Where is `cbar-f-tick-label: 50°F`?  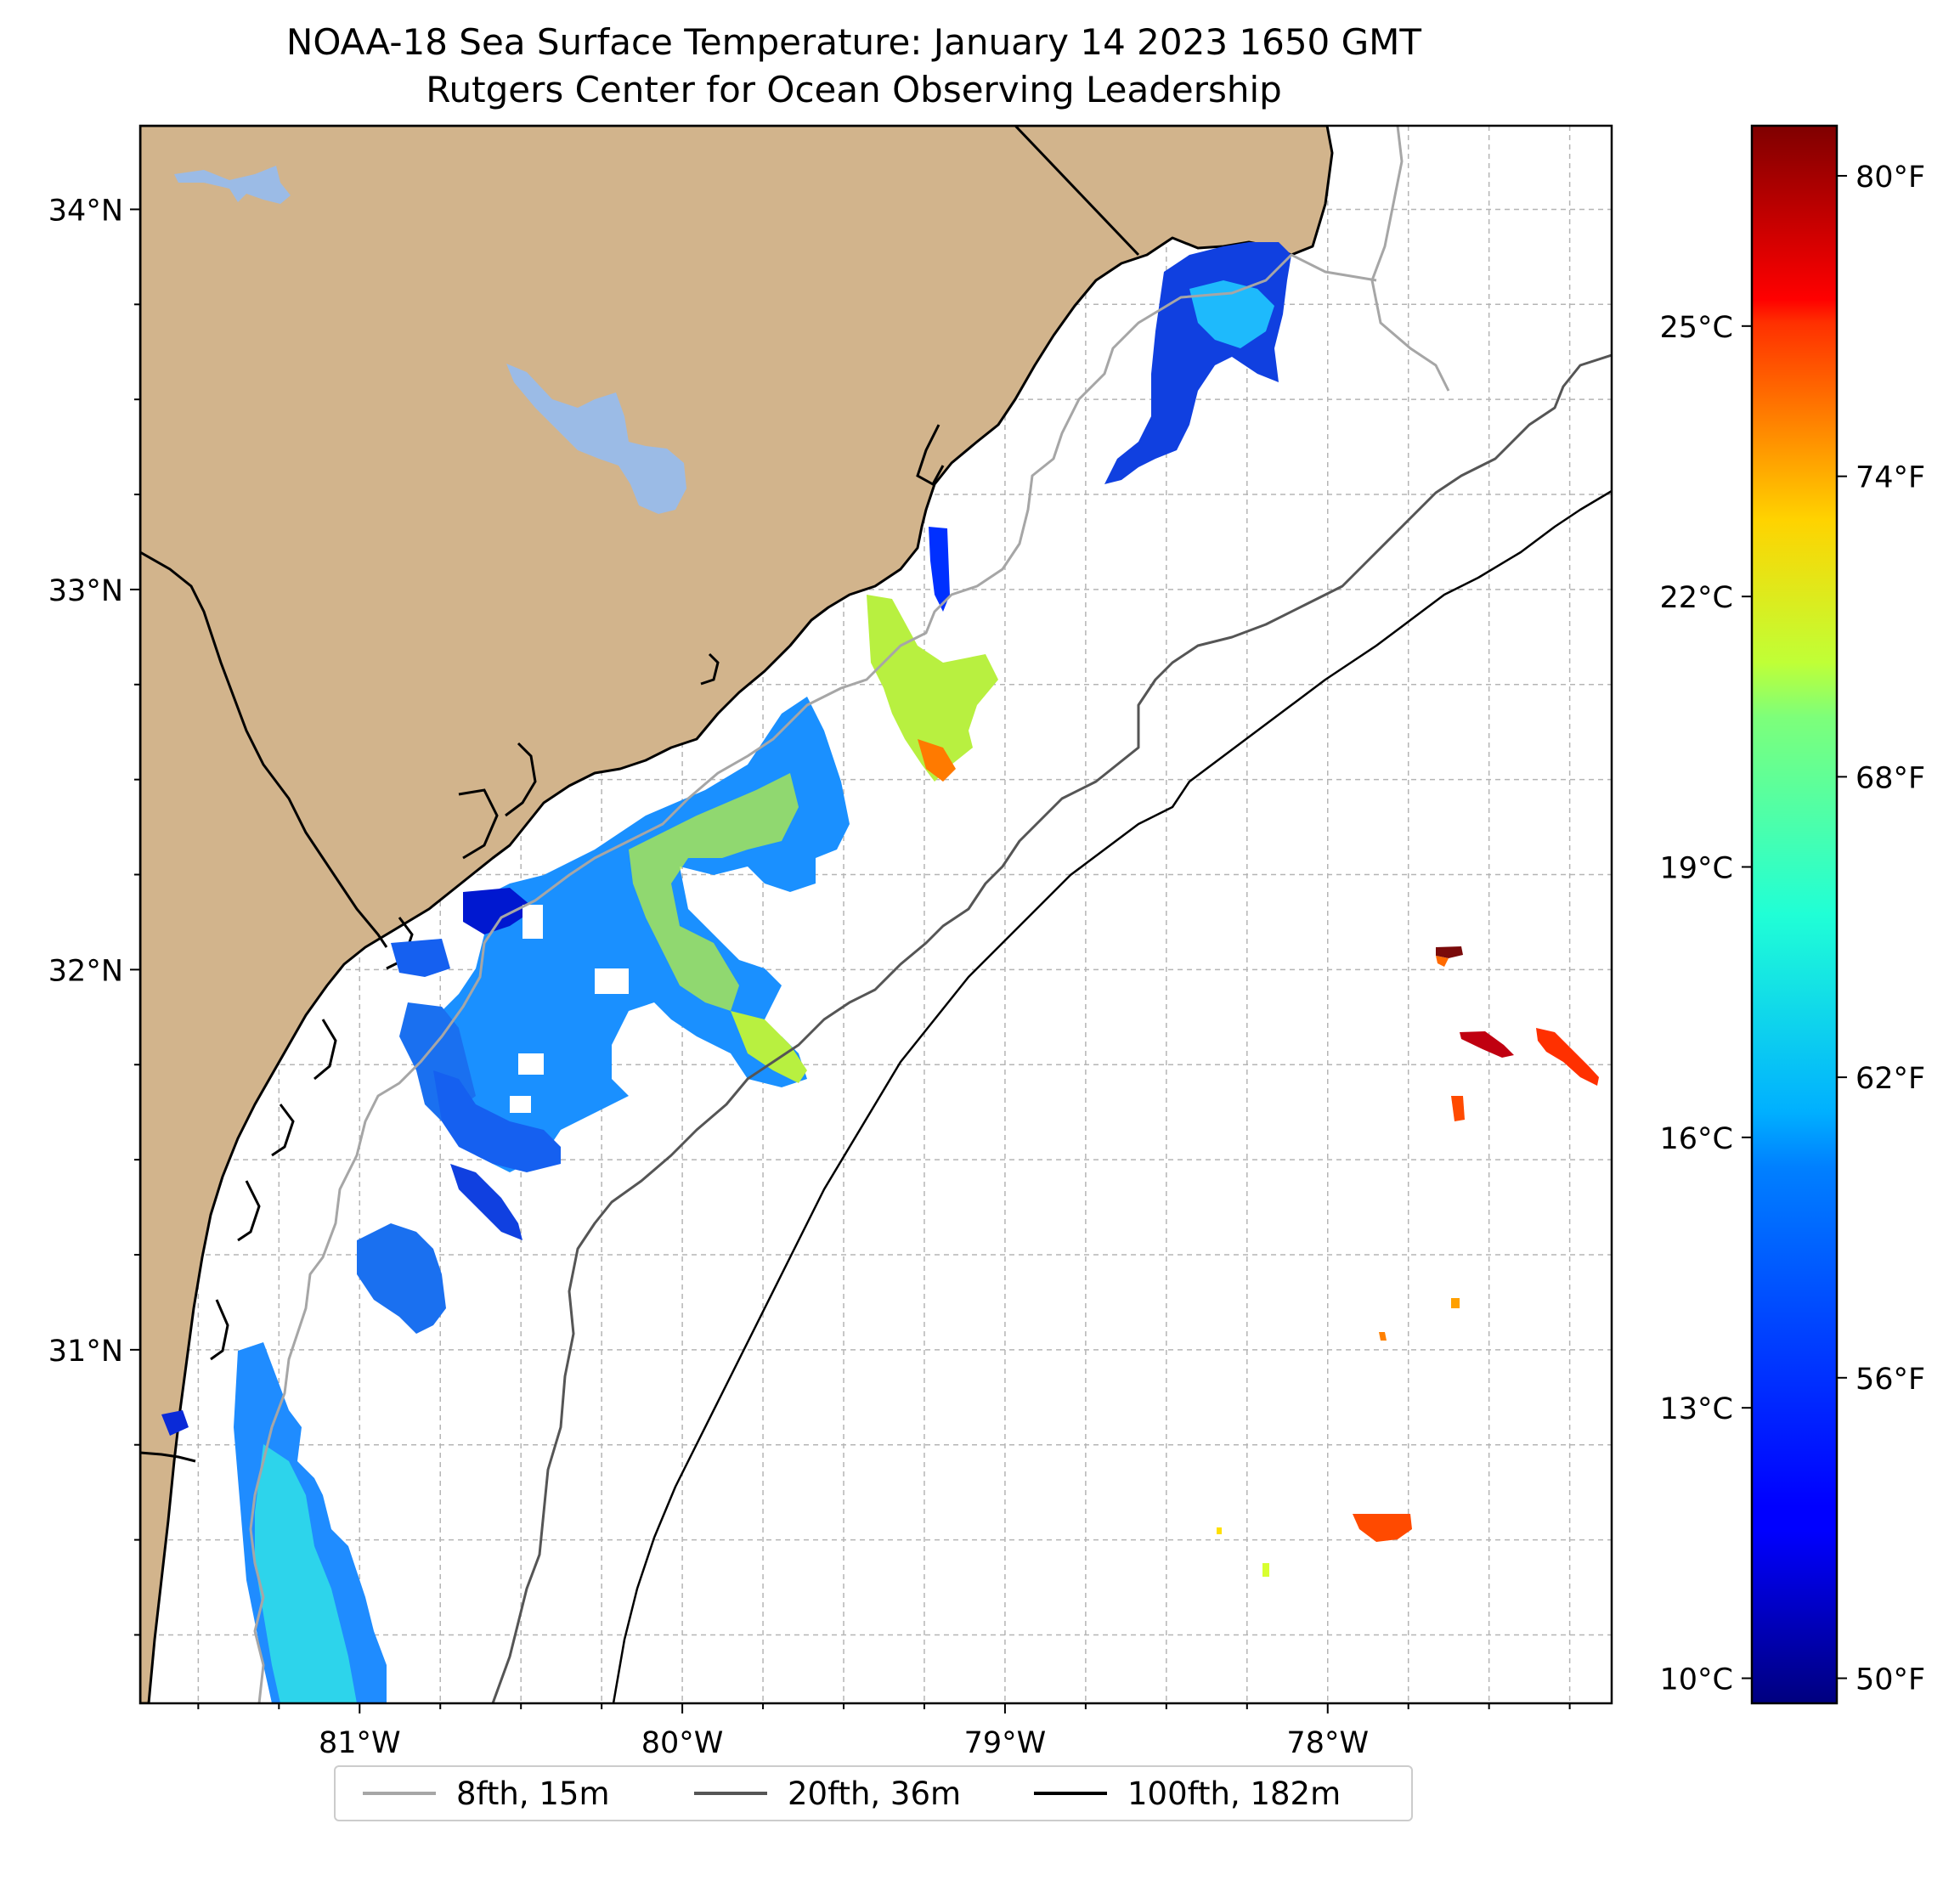
cbar-f-tick-label: 50°F is located at coordinates (1891, 1680).